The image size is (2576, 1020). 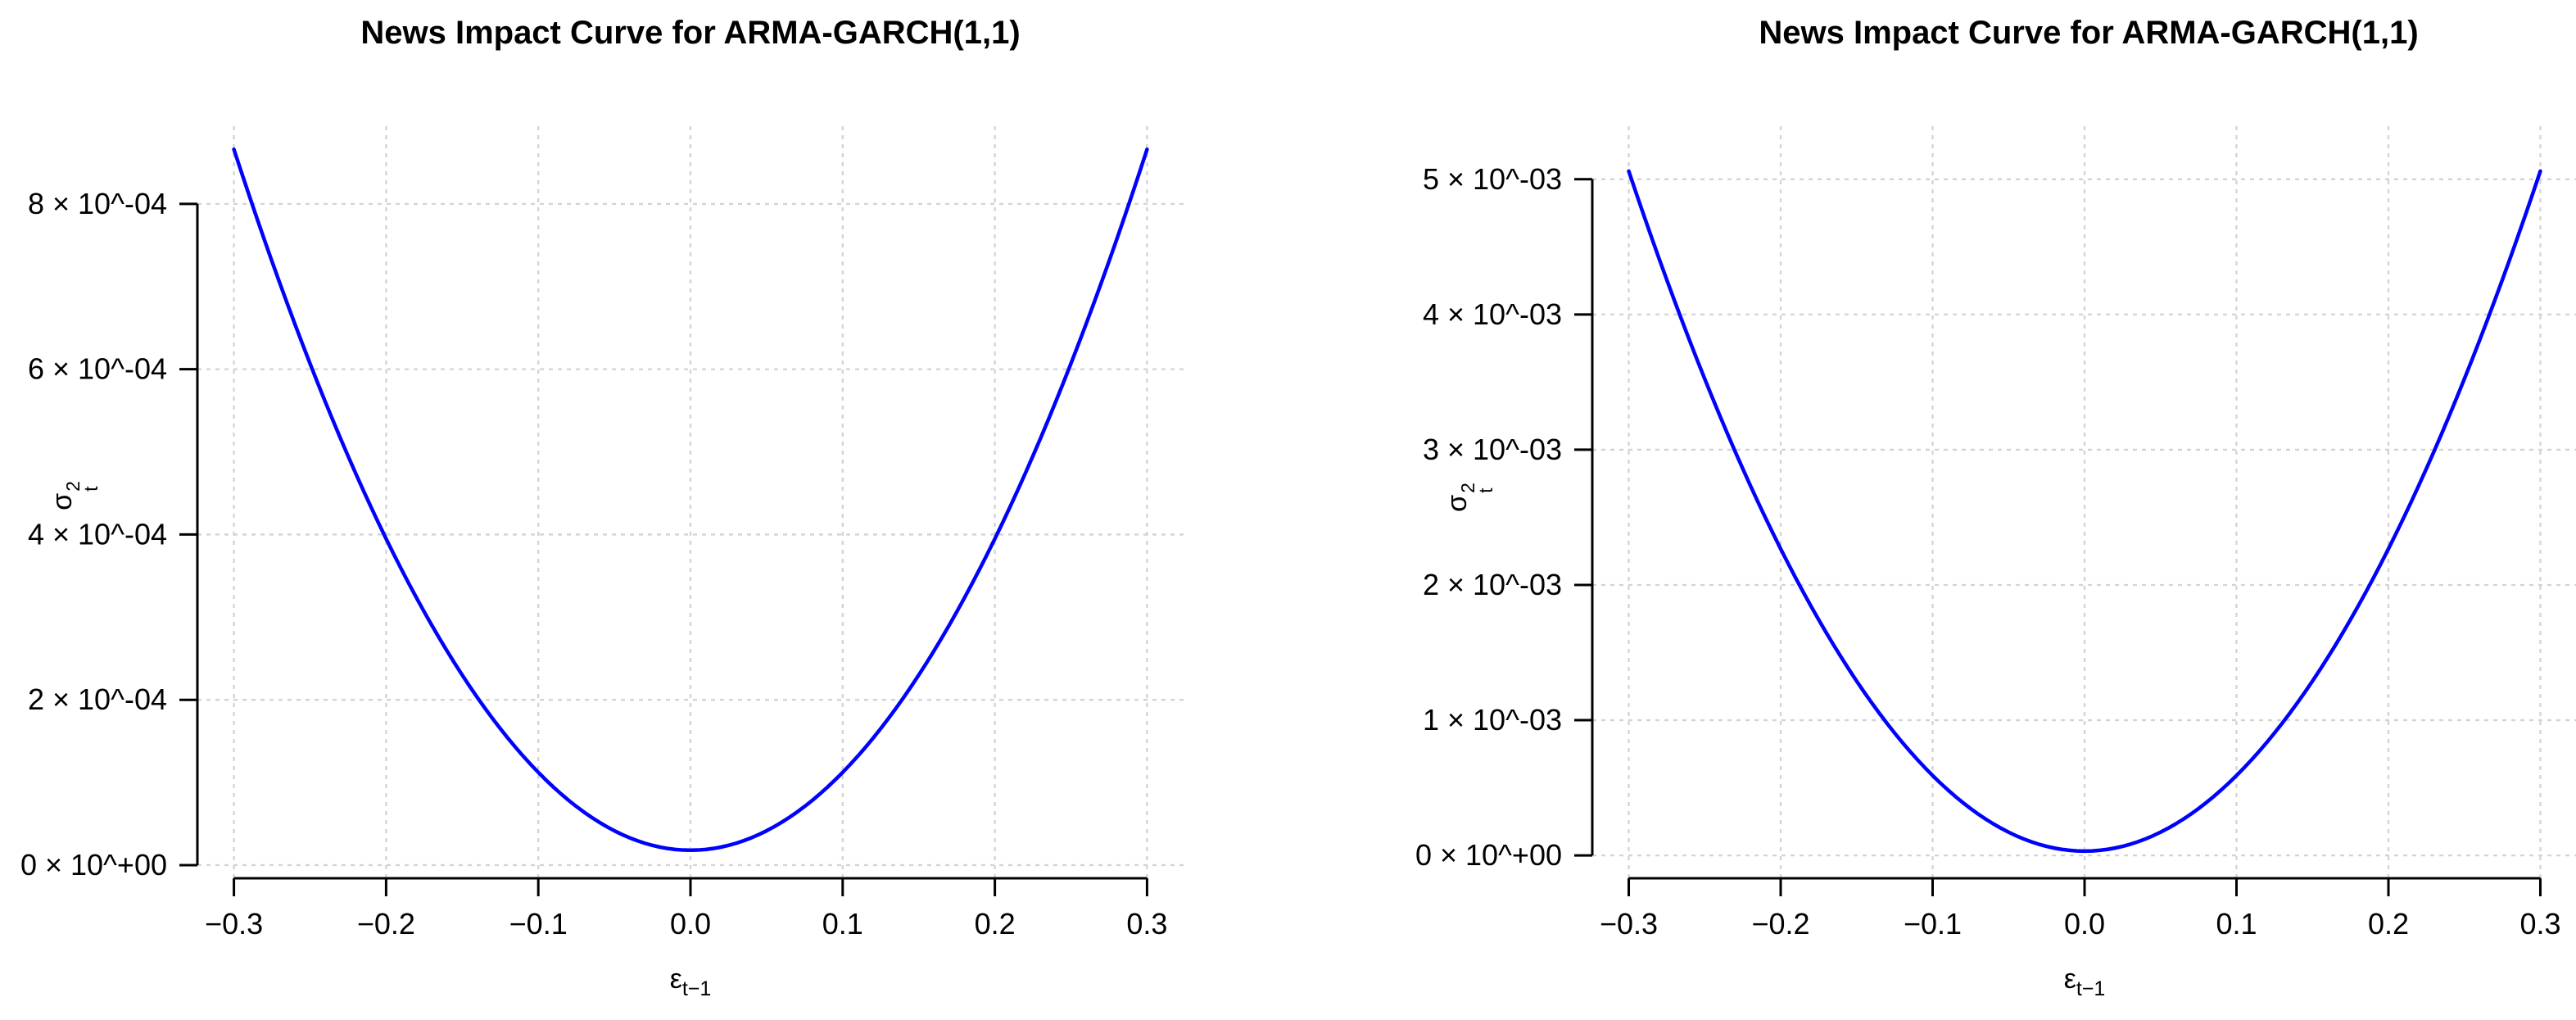 I want to click on panel2-title: News Impact Curve for ARMA-GARCH(1,1), so click(x=2089, y=33).